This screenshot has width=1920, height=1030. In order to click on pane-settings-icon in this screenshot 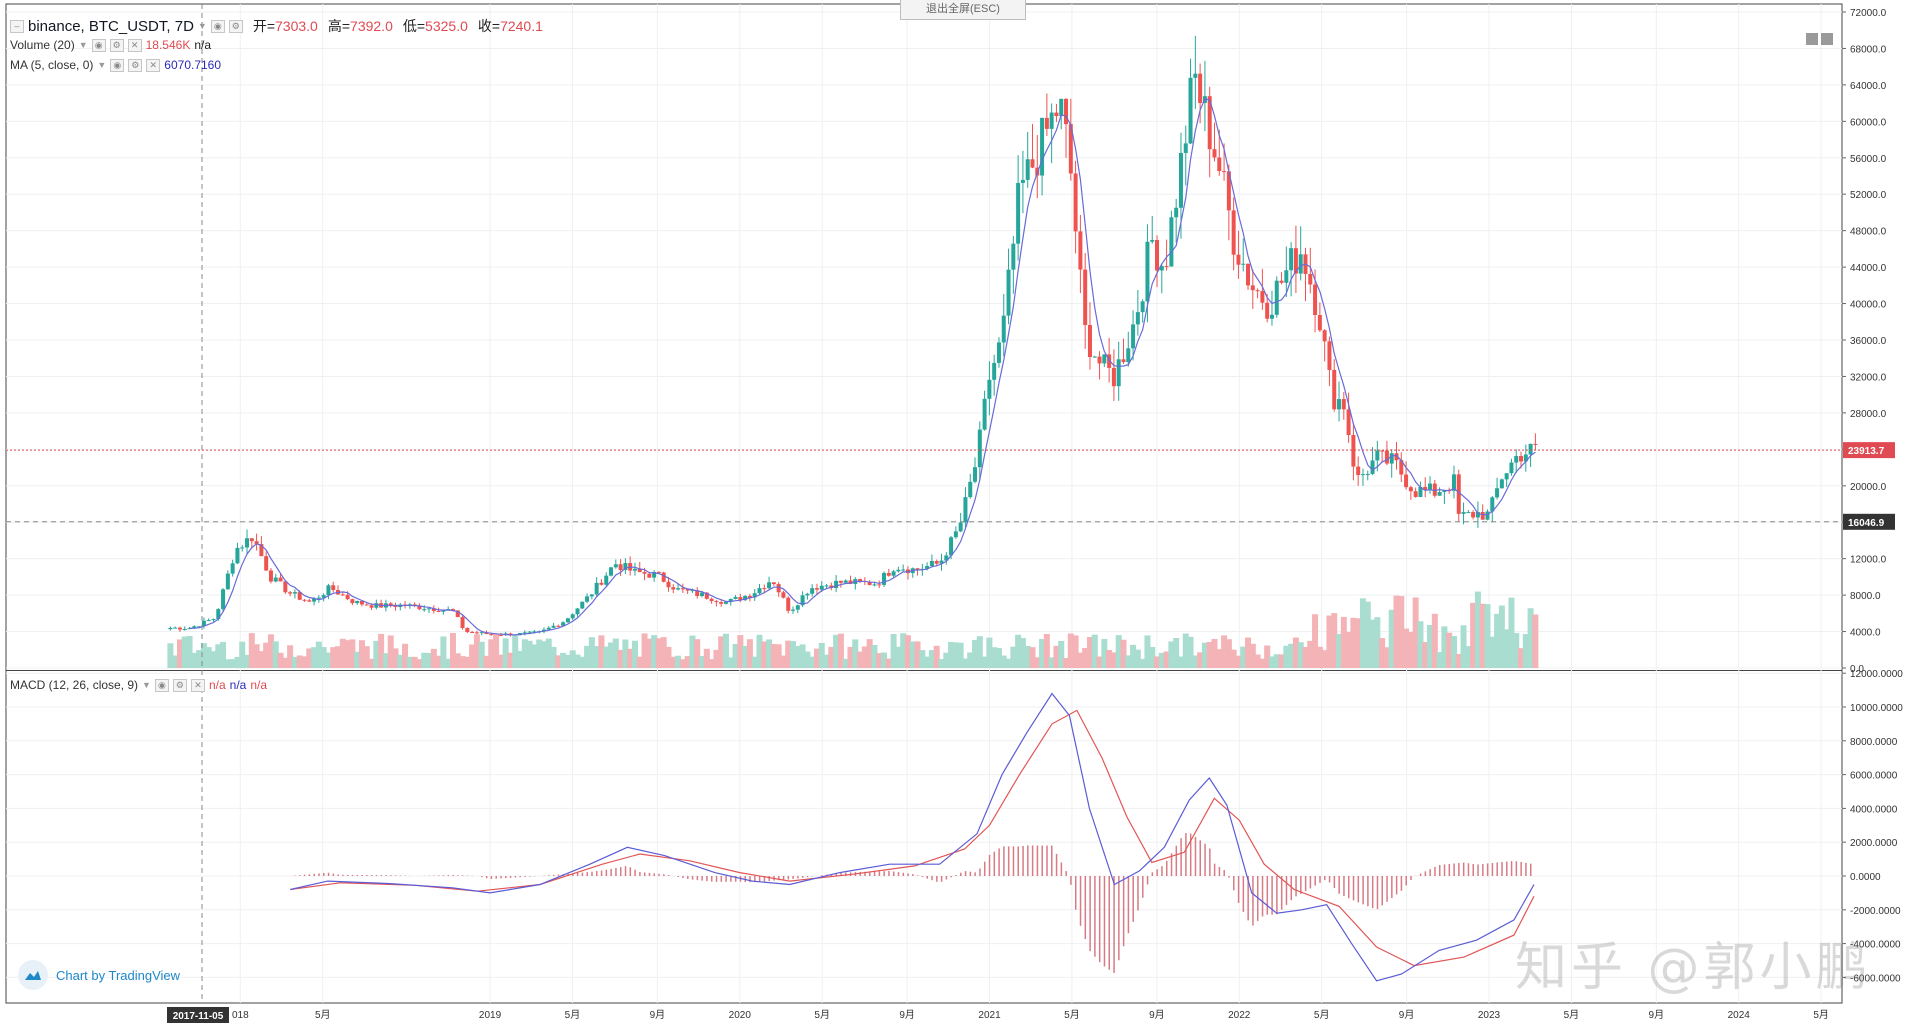, I will do `click(1827, 39)`.